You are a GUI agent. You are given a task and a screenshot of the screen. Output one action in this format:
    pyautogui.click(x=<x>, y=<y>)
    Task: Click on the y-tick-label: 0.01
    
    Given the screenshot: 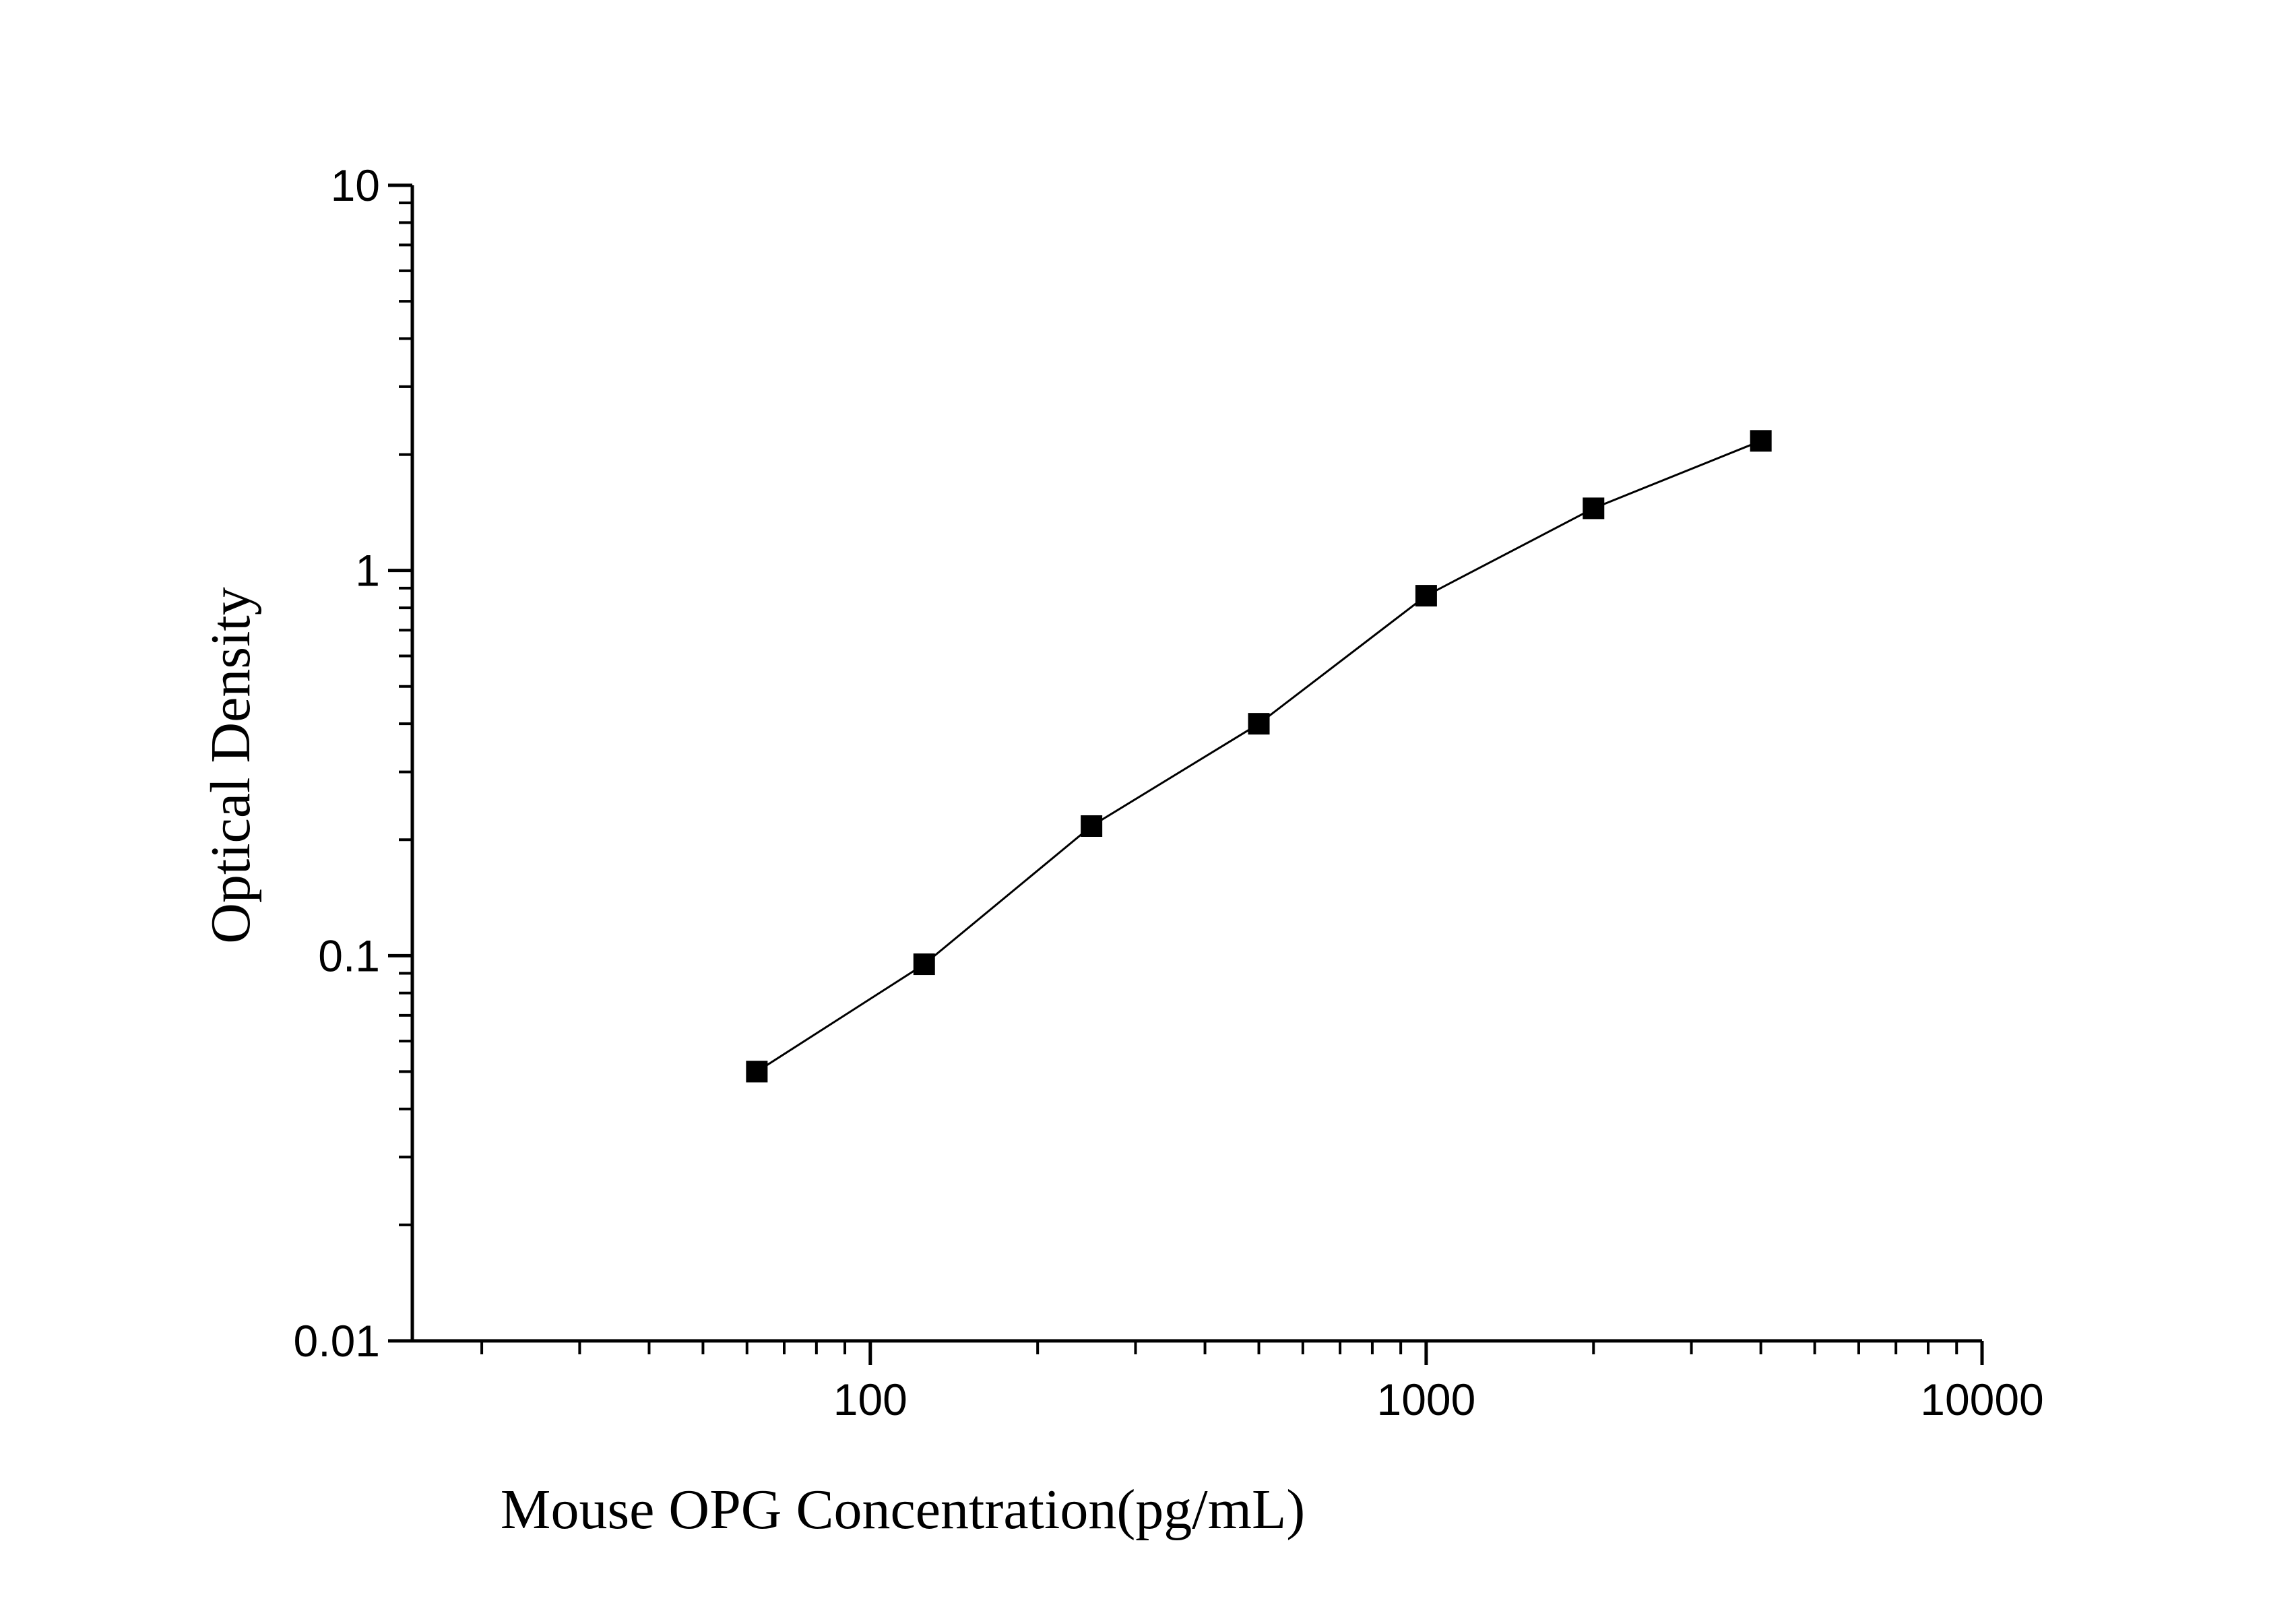 What is the action you would take?
    pyautogui.click(x=337, y=1341)
    